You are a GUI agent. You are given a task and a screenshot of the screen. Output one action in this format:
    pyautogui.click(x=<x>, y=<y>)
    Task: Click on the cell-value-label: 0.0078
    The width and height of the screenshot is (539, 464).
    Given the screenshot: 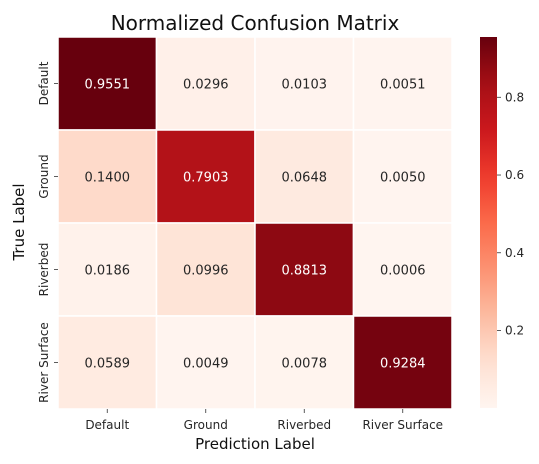 What is the action you would take?
    pyautogui.click(x=305, y=364)
    